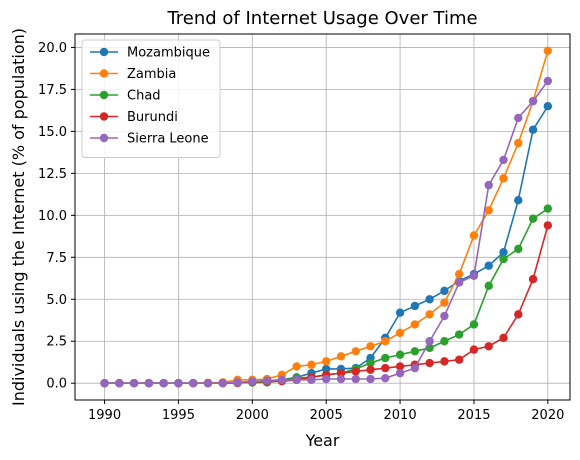 This screenshot has width=580, height=460. Describe the element at coordinates (52, 132) in the screenshot. I see `y-tick-label: 15.0` at that location.